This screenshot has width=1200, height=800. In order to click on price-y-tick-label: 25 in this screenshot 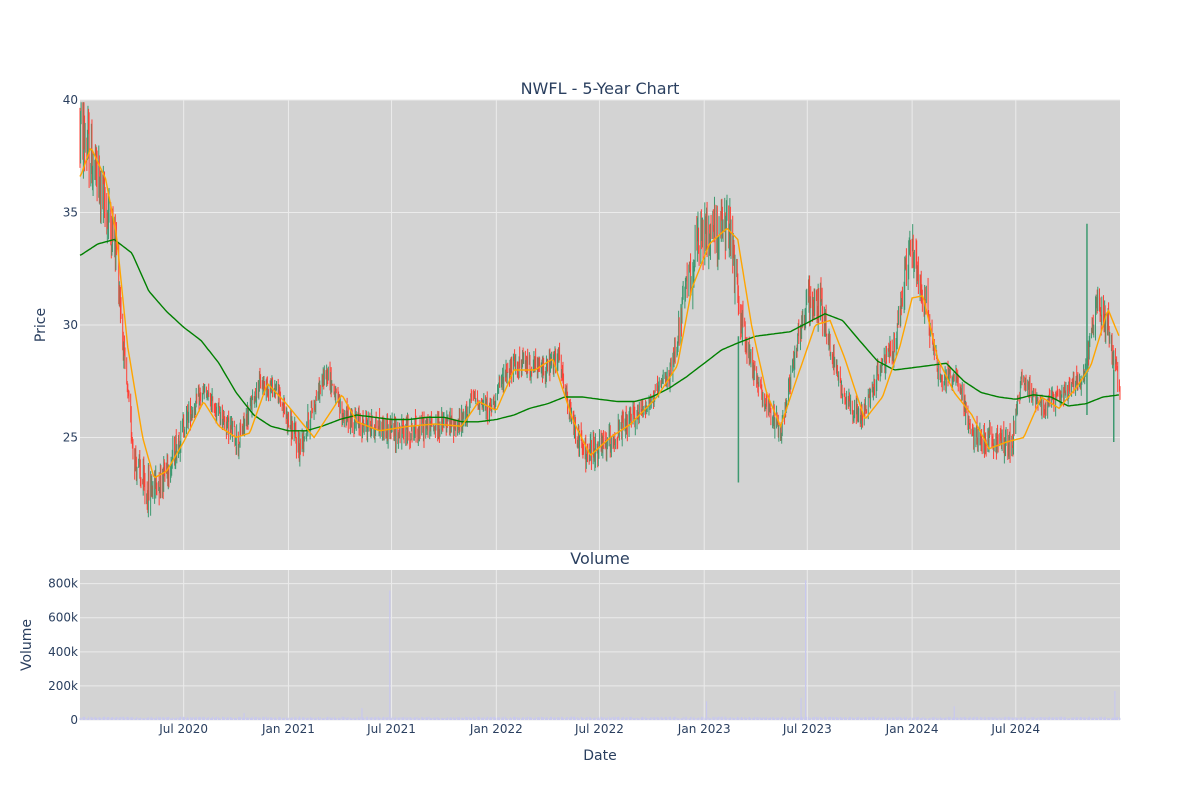, I will do `click(70, 438)`.